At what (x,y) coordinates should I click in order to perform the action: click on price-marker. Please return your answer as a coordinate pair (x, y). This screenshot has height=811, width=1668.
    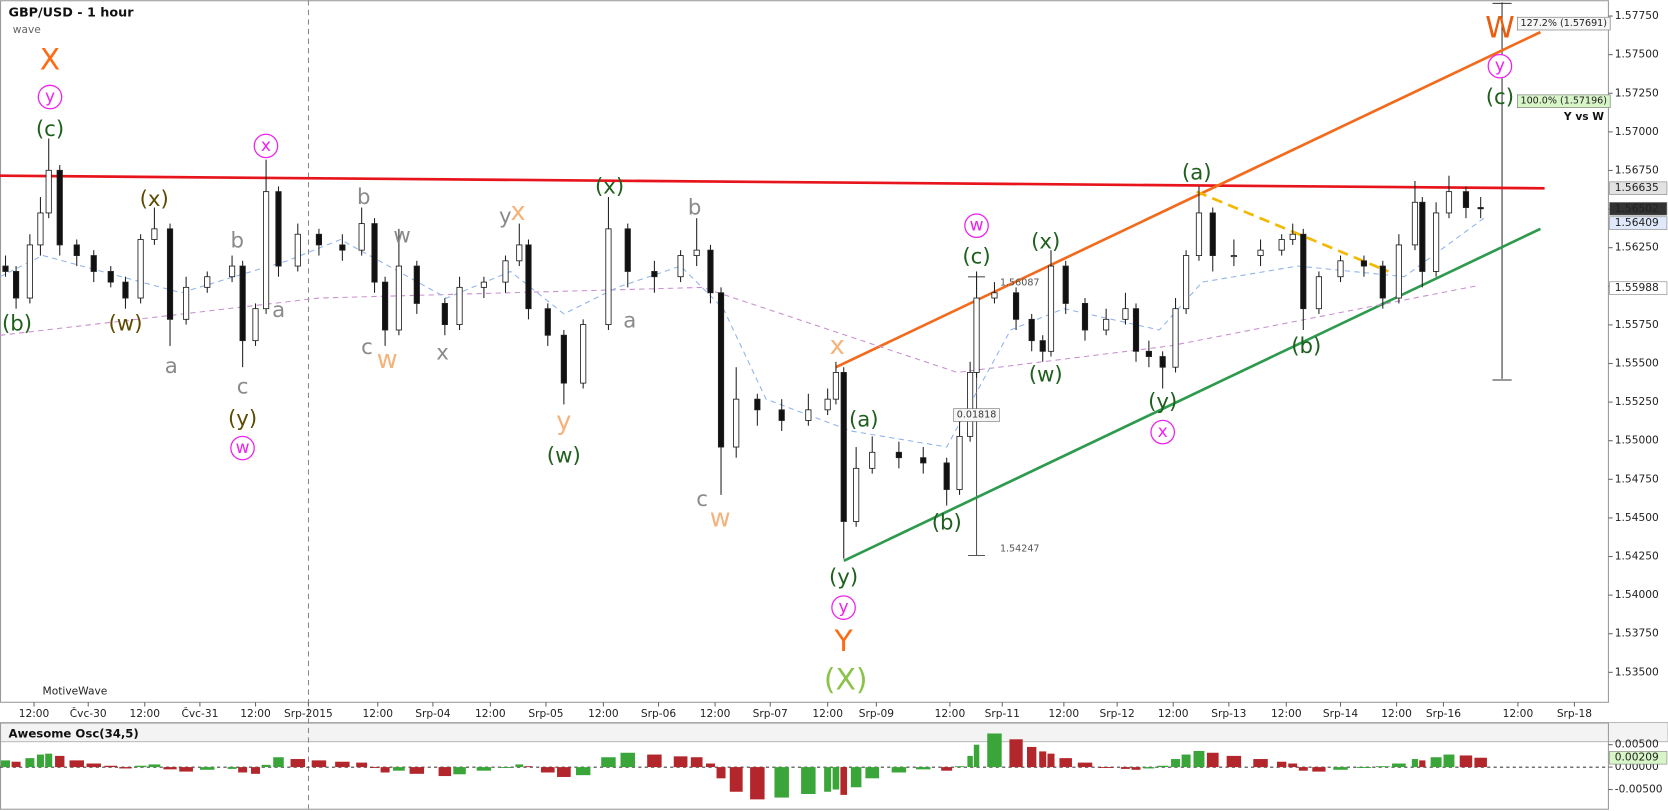
    Looking at the image, I should click on (1638, 288).